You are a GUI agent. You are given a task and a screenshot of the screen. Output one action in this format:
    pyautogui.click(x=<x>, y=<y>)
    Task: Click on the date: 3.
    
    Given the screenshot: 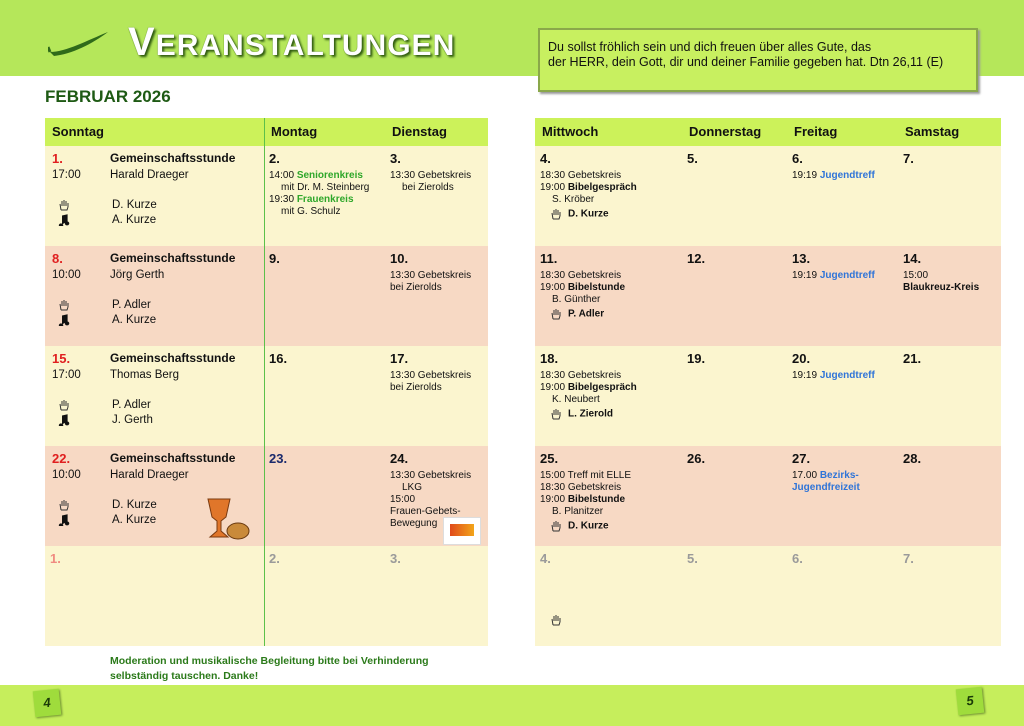 What is the action you would take?
    pyautogui.click(x=395, y=558)
    